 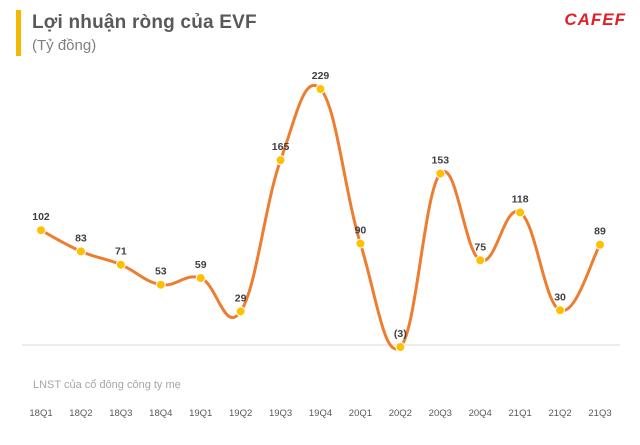 I want to click on data-label-21Q1: 118, so click(x=520, y=199).